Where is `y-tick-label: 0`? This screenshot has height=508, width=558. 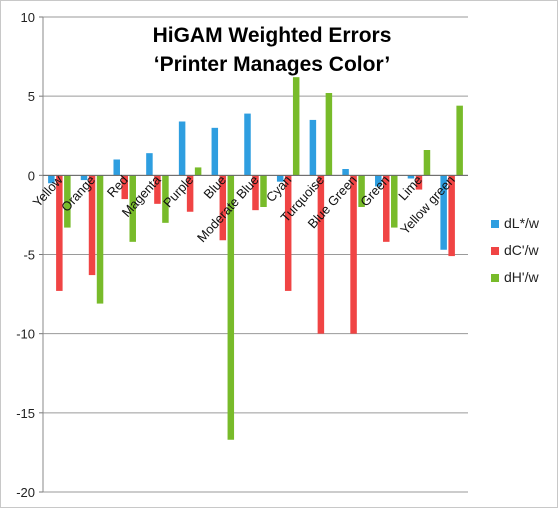
y-tick-label: 0 is located at coordinates (31, 175).